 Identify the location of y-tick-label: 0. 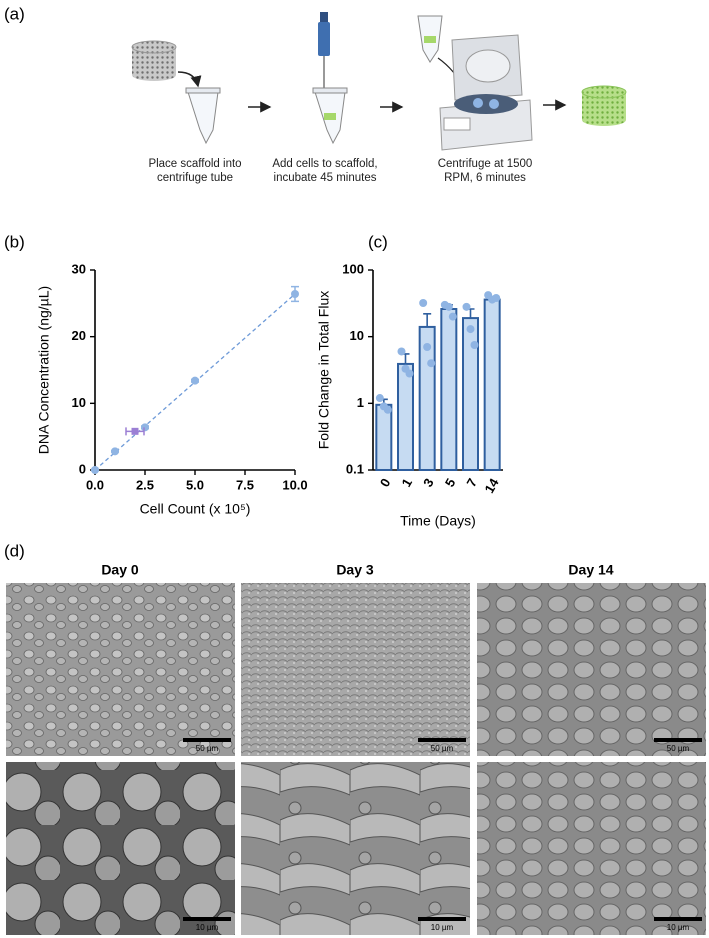
(82, 468).